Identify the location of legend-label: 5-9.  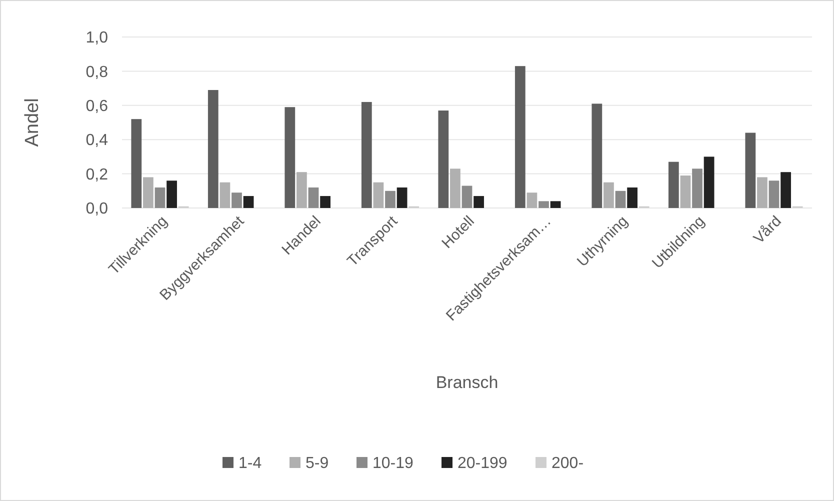
(317, 463).